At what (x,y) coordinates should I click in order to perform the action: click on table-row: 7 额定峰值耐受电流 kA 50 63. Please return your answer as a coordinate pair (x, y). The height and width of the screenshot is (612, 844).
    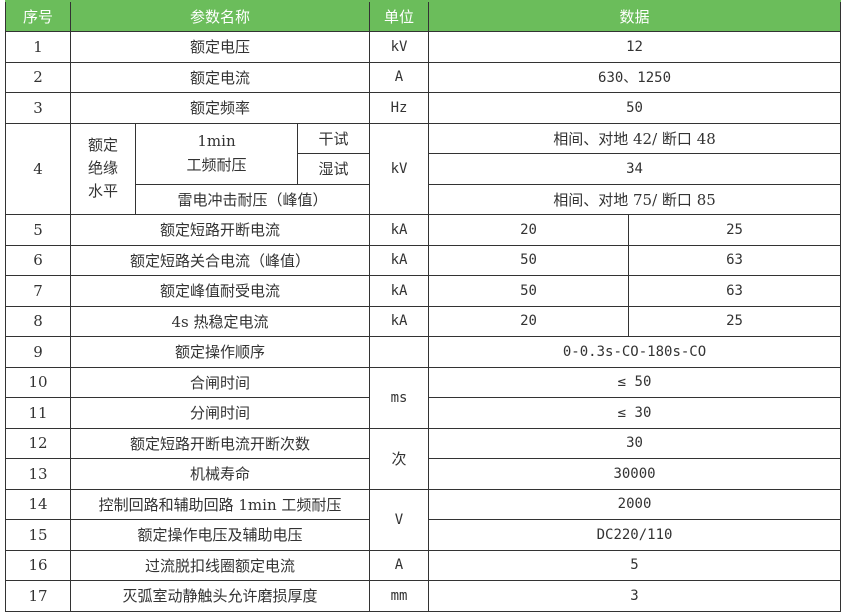
    Looking at the image, I should click on (423, 291).